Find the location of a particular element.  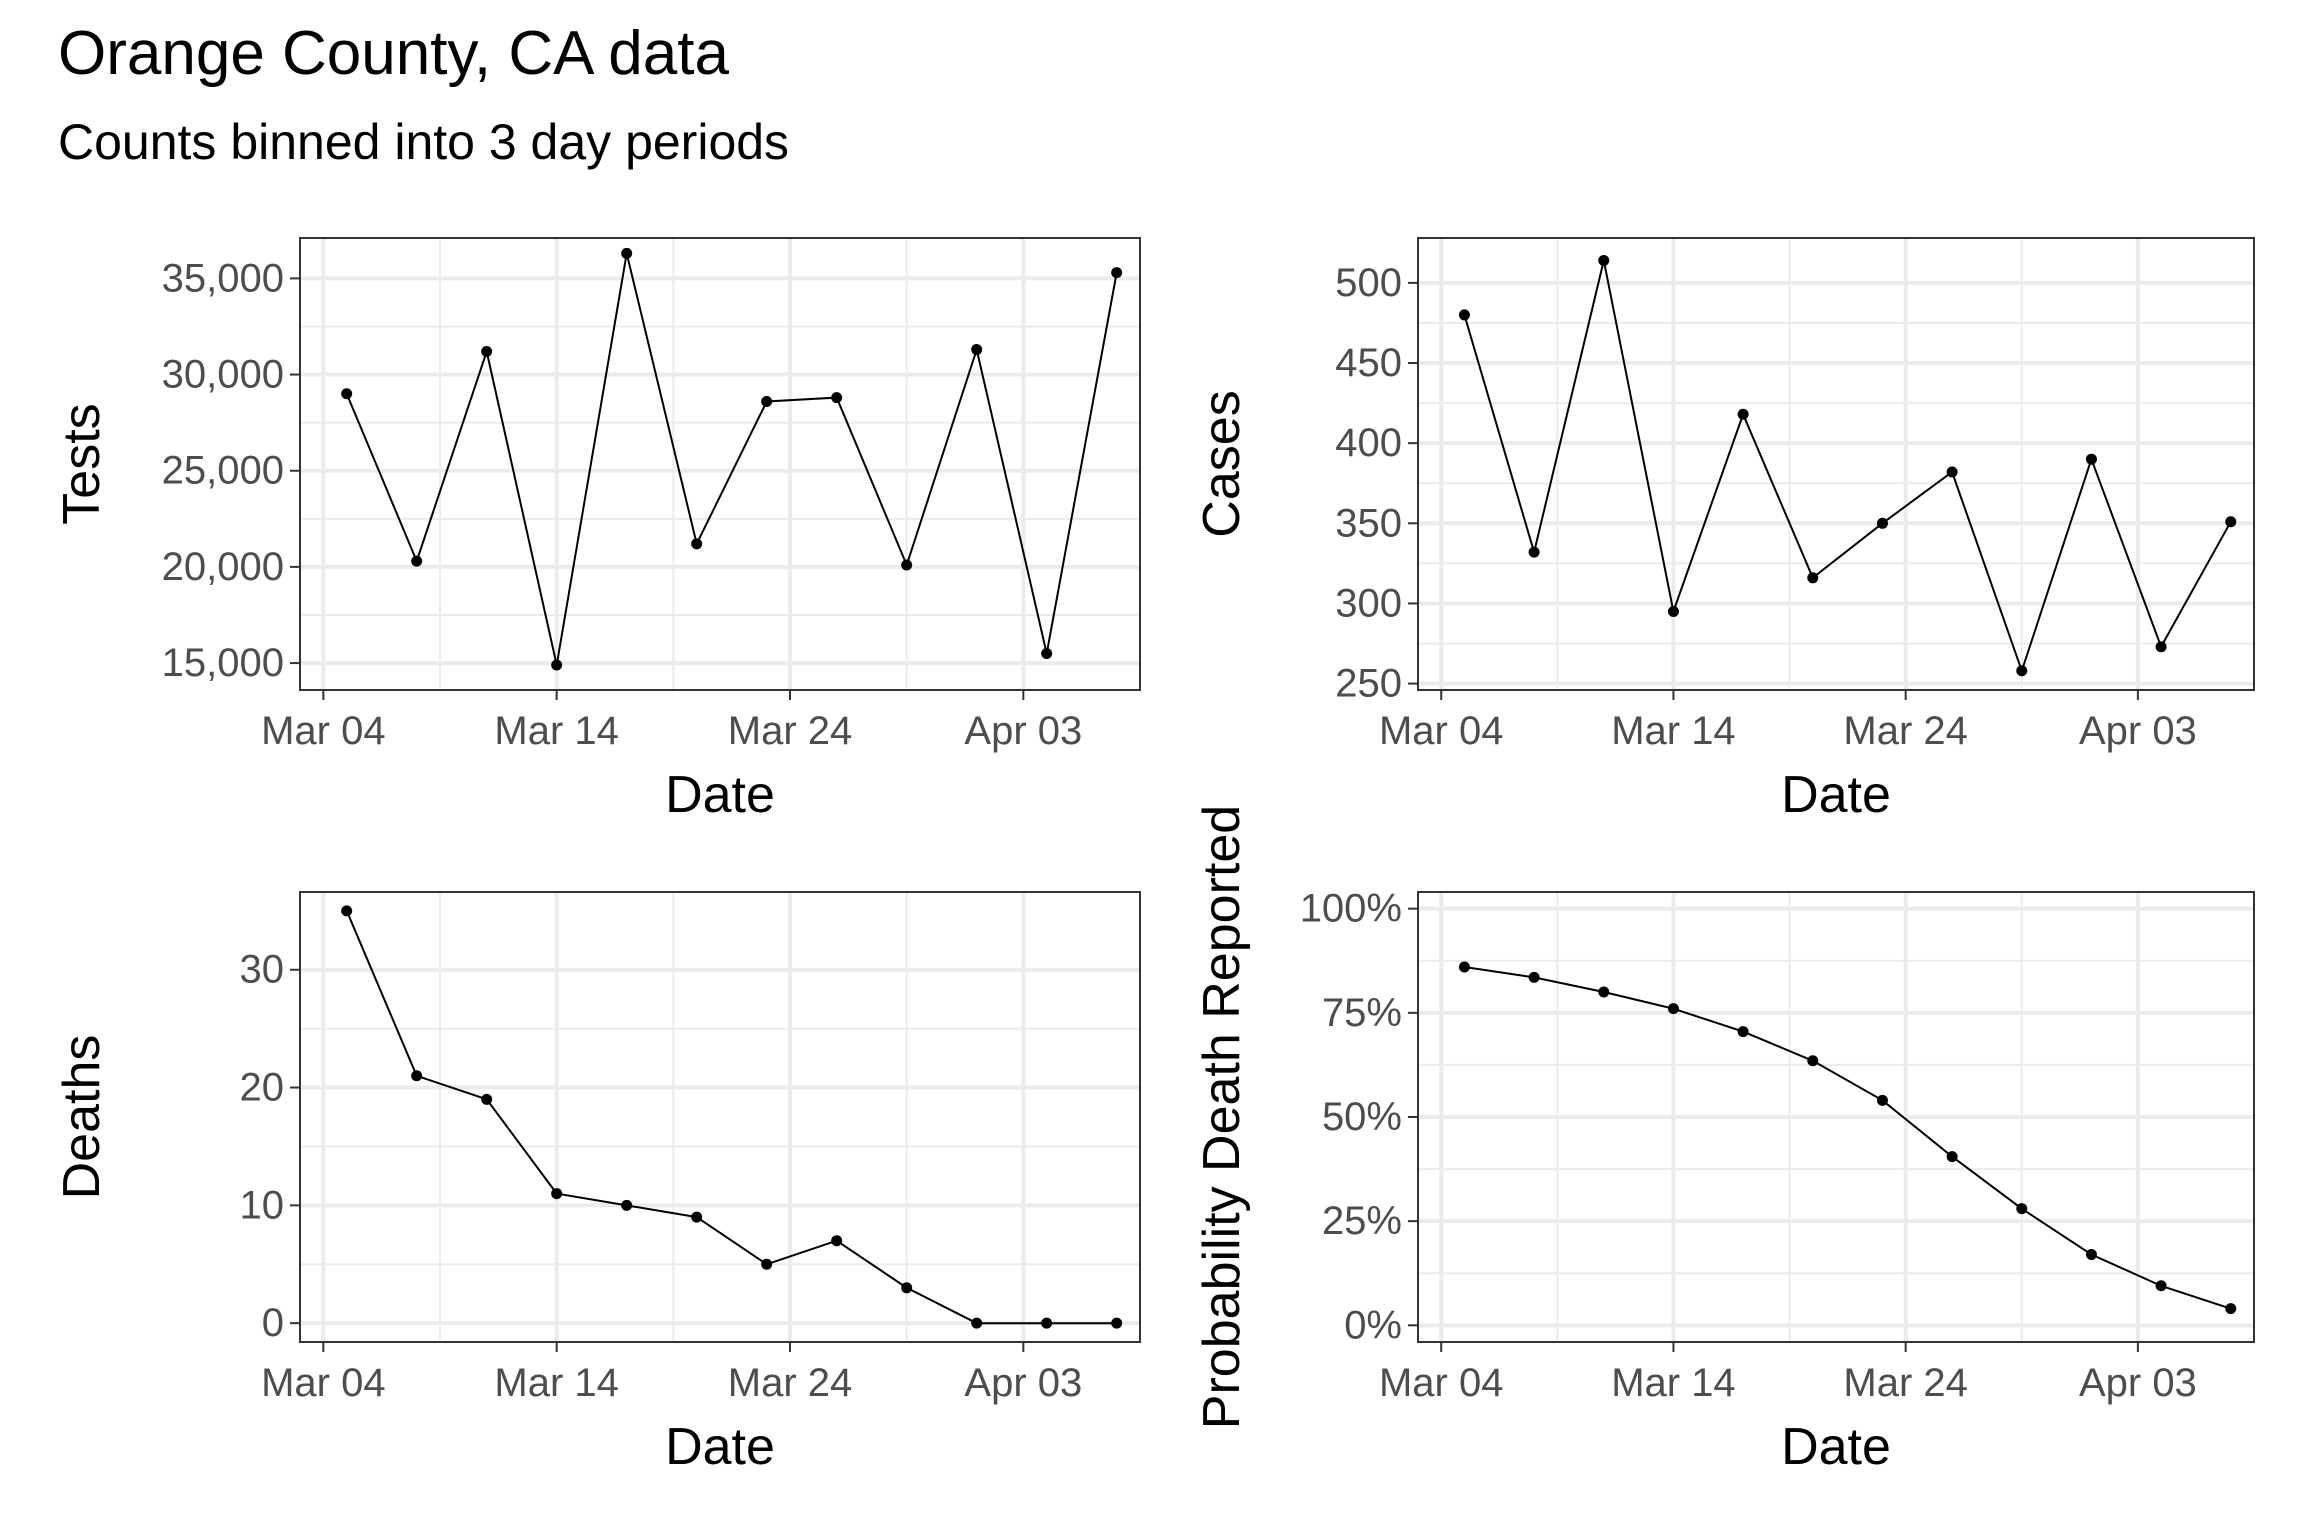

figure-subtitle: Counts binned into 3 day periods is located at coordinates (424, 142).